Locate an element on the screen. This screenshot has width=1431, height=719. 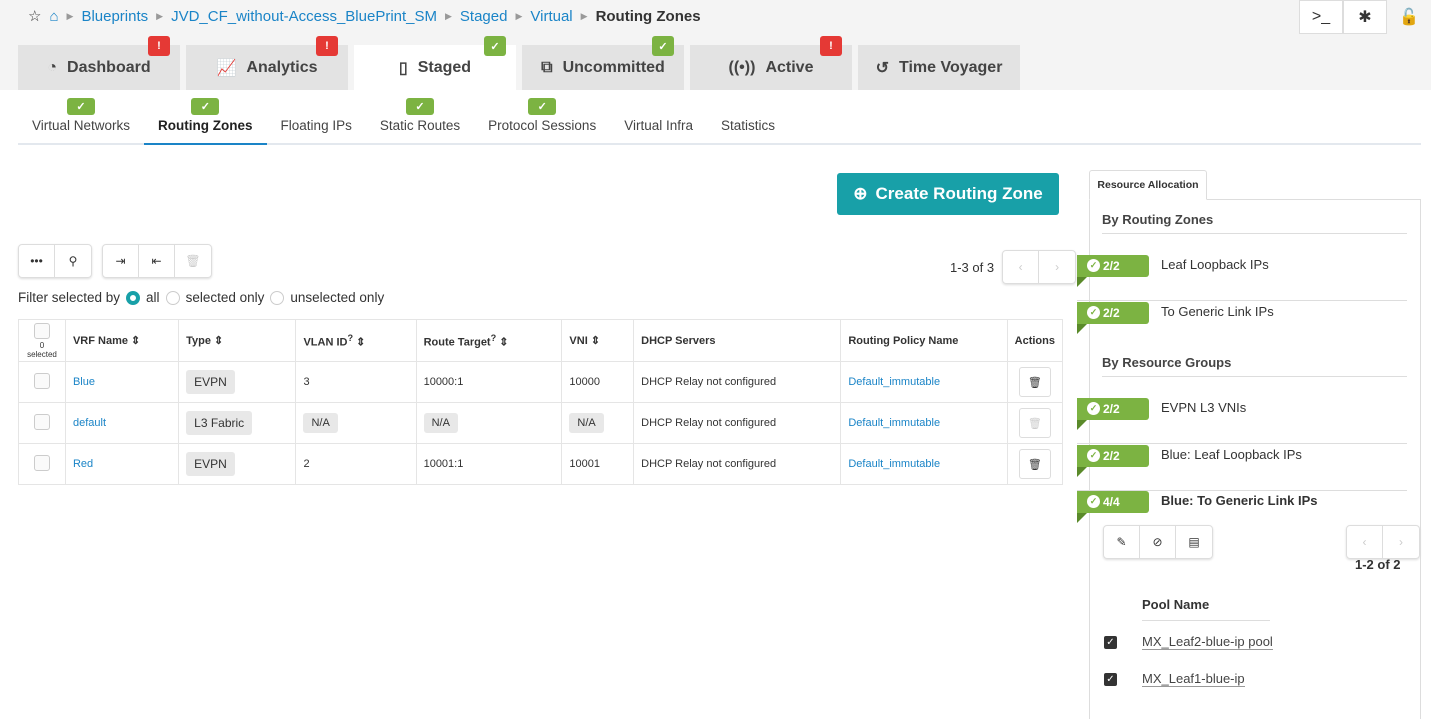
col-vni: VNI ⇕ is located at coordinates (598, 340).